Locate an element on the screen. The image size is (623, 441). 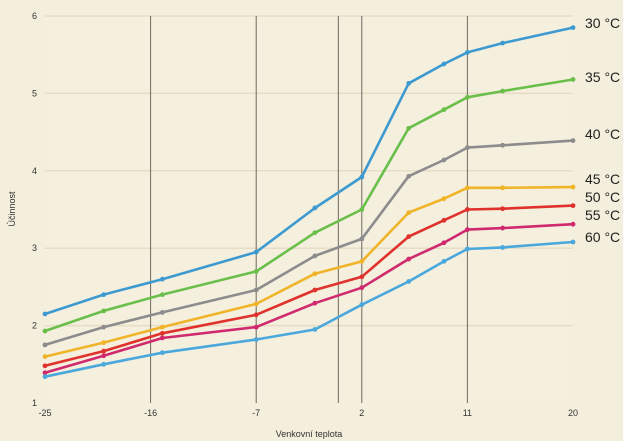
y-tick-label: 1 is located at coordinates (34, 403).